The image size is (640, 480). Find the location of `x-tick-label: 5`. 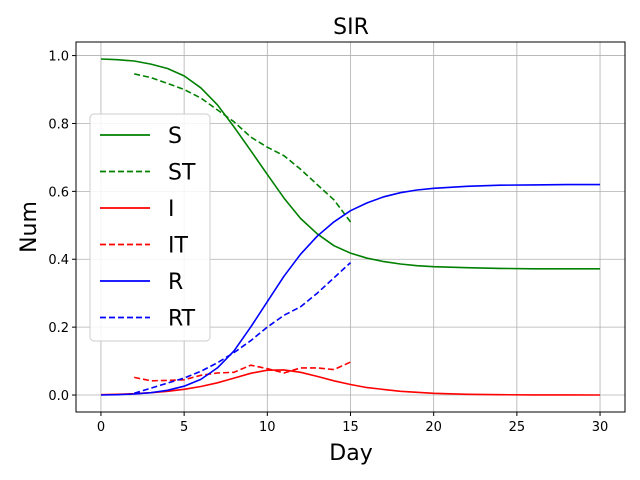

x-tick-label: 5 is located at coordinates (184, 427).